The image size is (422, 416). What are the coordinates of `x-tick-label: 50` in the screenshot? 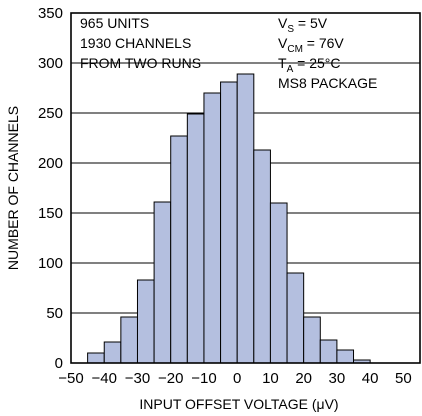 It's located at (403, 378).